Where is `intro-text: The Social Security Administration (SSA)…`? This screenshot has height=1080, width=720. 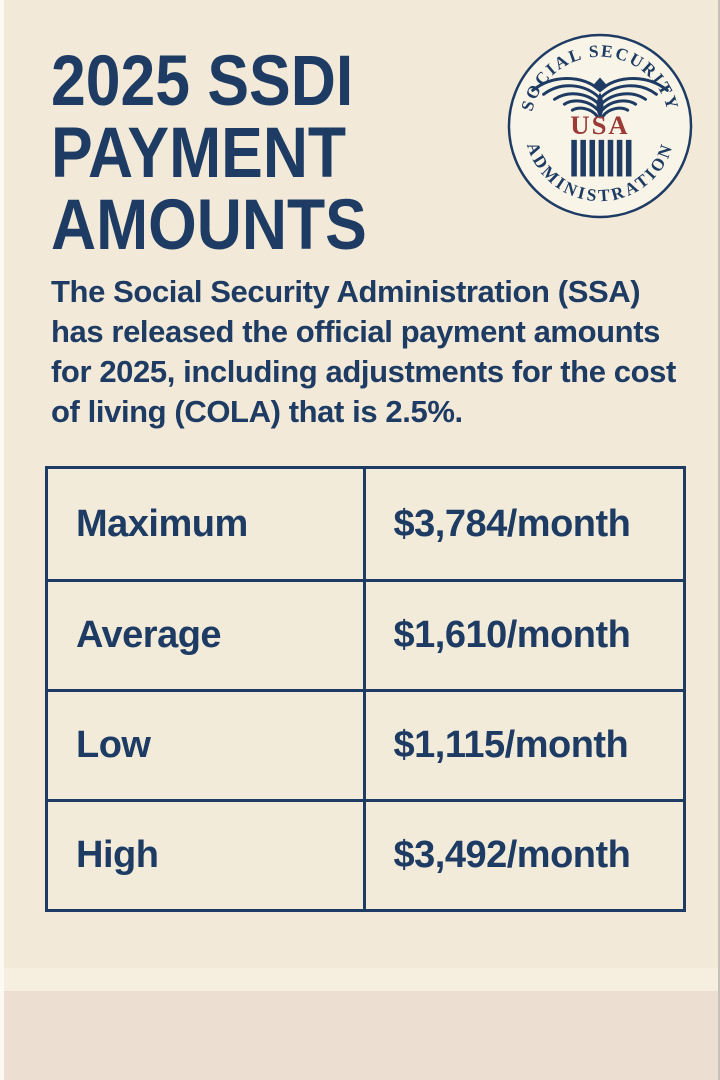 intro-text: The Social Security Administration (SSA)… is located at coordinates (363, 351).